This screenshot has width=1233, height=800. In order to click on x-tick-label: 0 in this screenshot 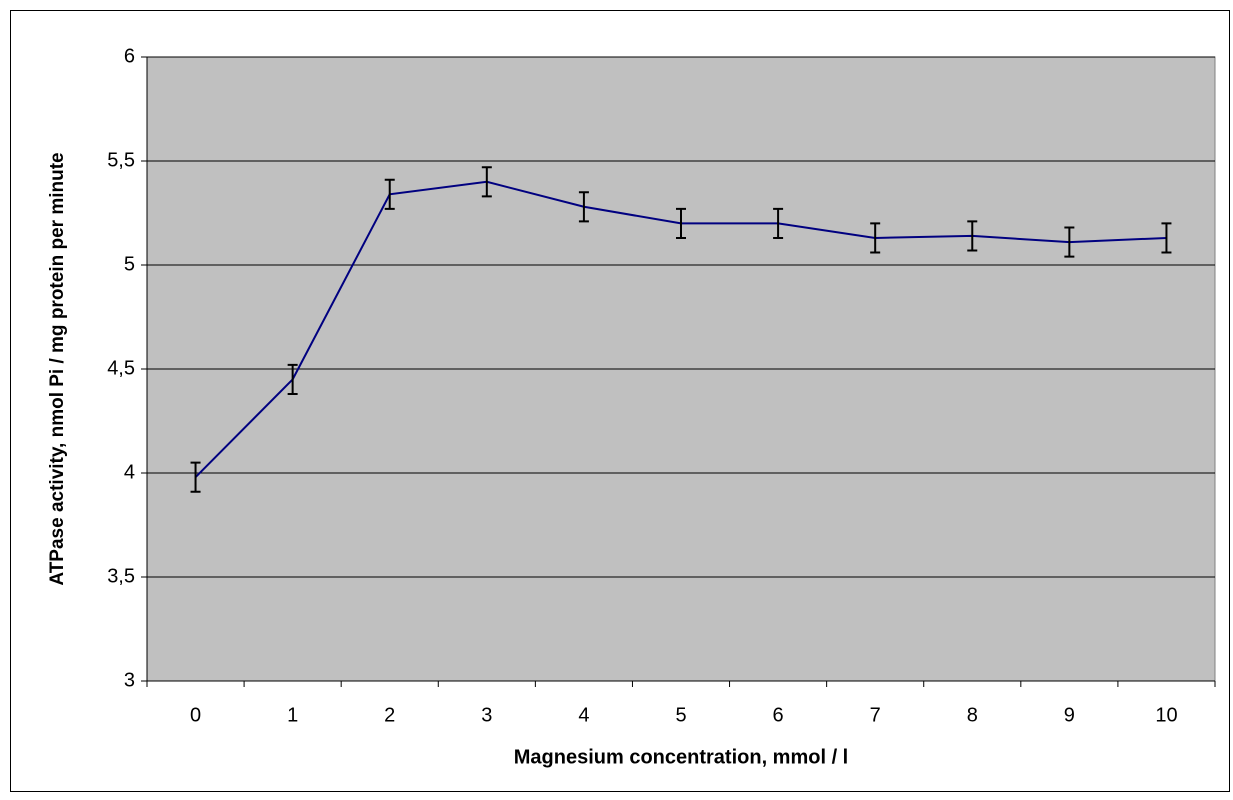, I will do `click(195, 715)`.